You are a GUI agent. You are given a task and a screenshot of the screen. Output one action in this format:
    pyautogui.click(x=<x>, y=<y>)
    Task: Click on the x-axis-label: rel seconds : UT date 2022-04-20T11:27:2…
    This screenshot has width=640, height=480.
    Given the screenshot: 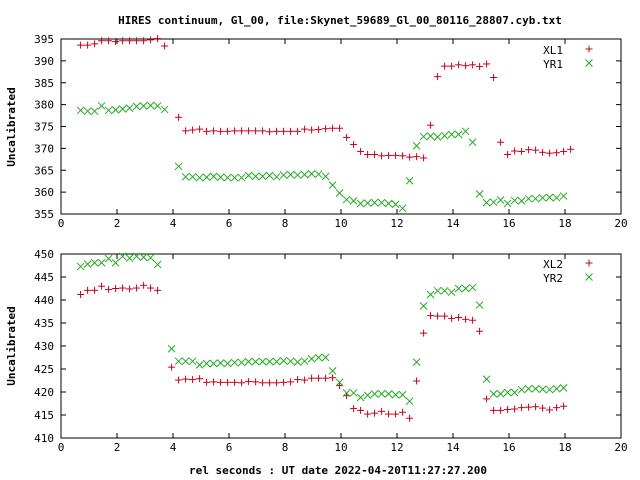 What is the action you would take?
    pyautogui.click(x=338, y=470)
    